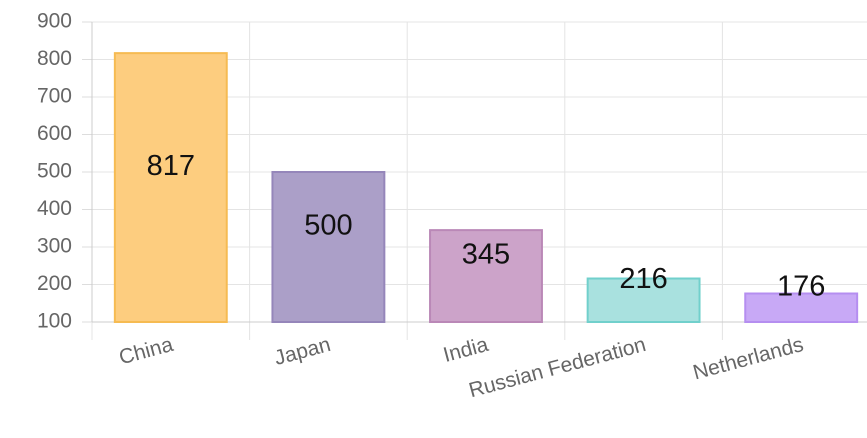  I want to click on x-tick-label: Russian Federation, so click(557, 367).